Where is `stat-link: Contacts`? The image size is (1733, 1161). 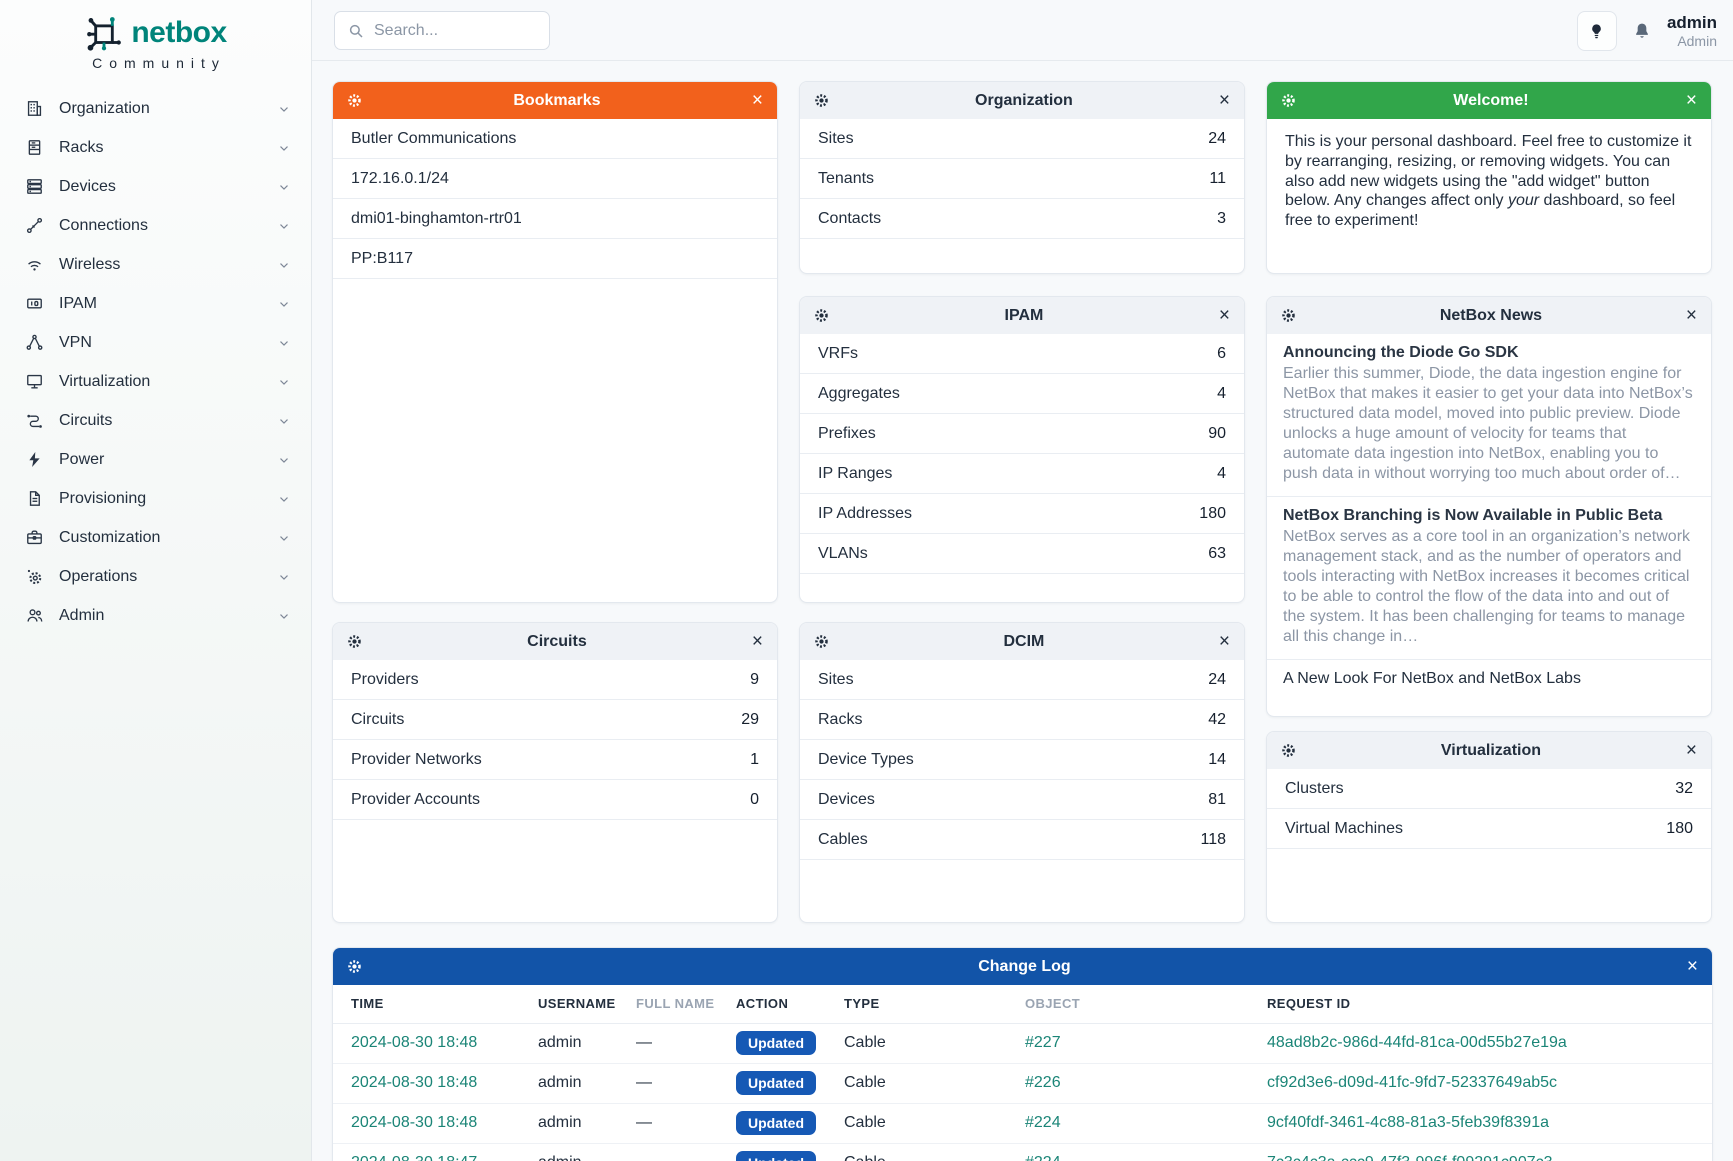
stat-link: Contacts is located at coordinates (850, 218).